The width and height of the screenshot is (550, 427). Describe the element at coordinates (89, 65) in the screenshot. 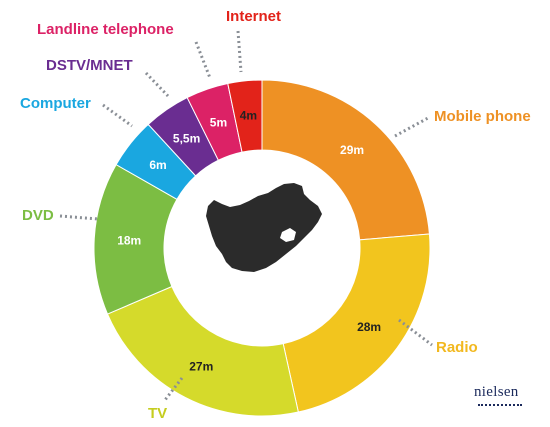

I see `category-label: DSTV/MNET` at that location.